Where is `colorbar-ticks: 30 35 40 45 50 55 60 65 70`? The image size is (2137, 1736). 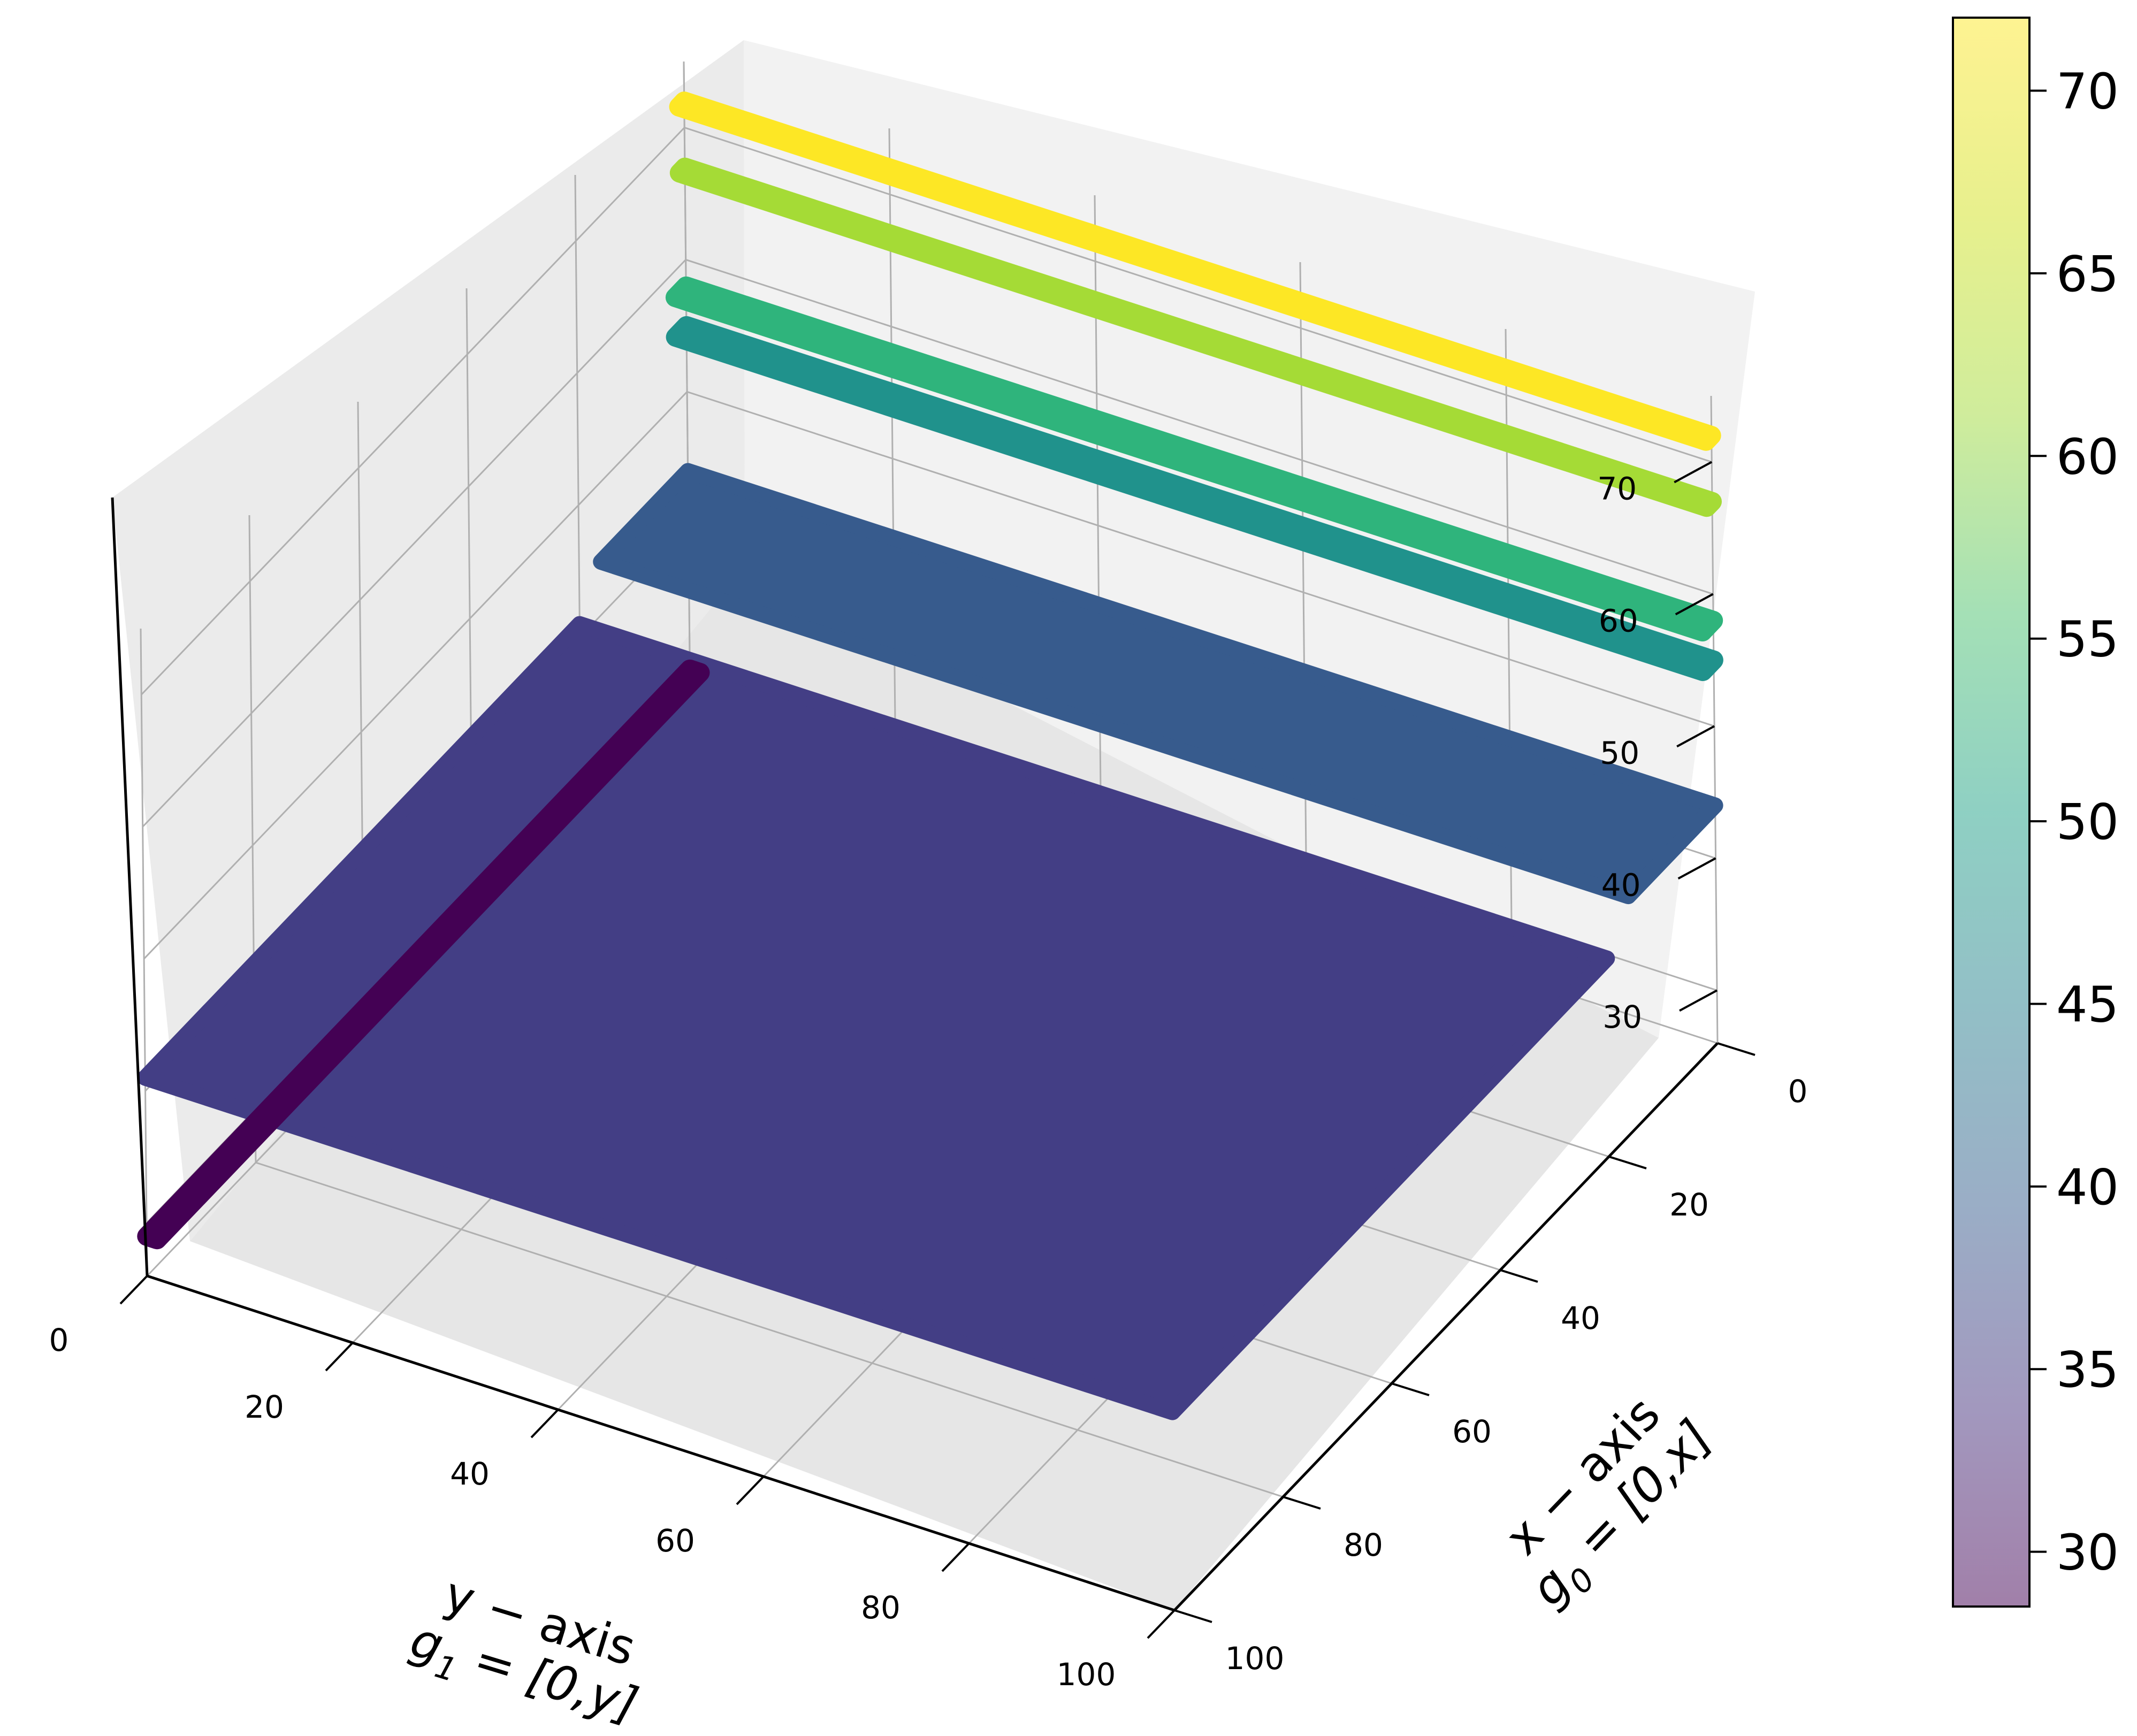 colorbar-ticks: 30 35 40 45 50 55 60 65 70 is located at coordinates (2074, 822).